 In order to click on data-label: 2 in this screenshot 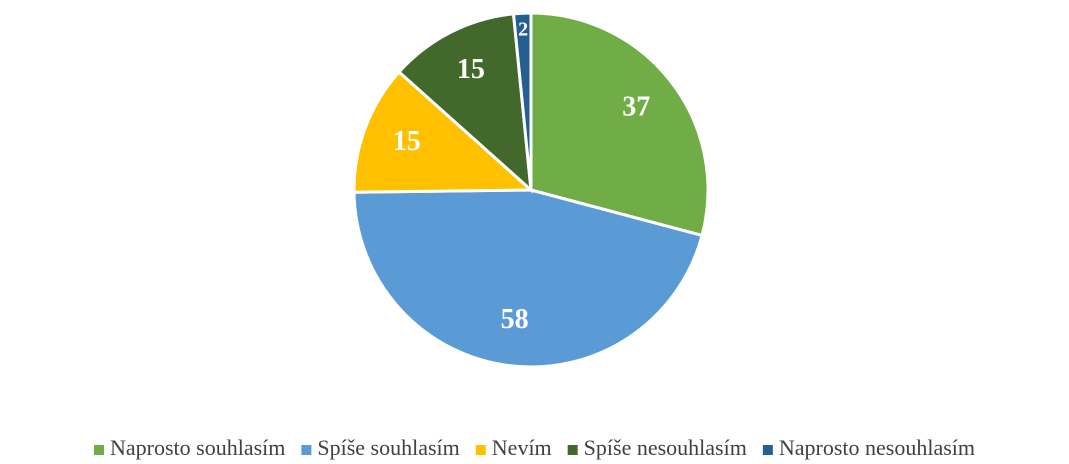, I will do `click(523, 29)`.